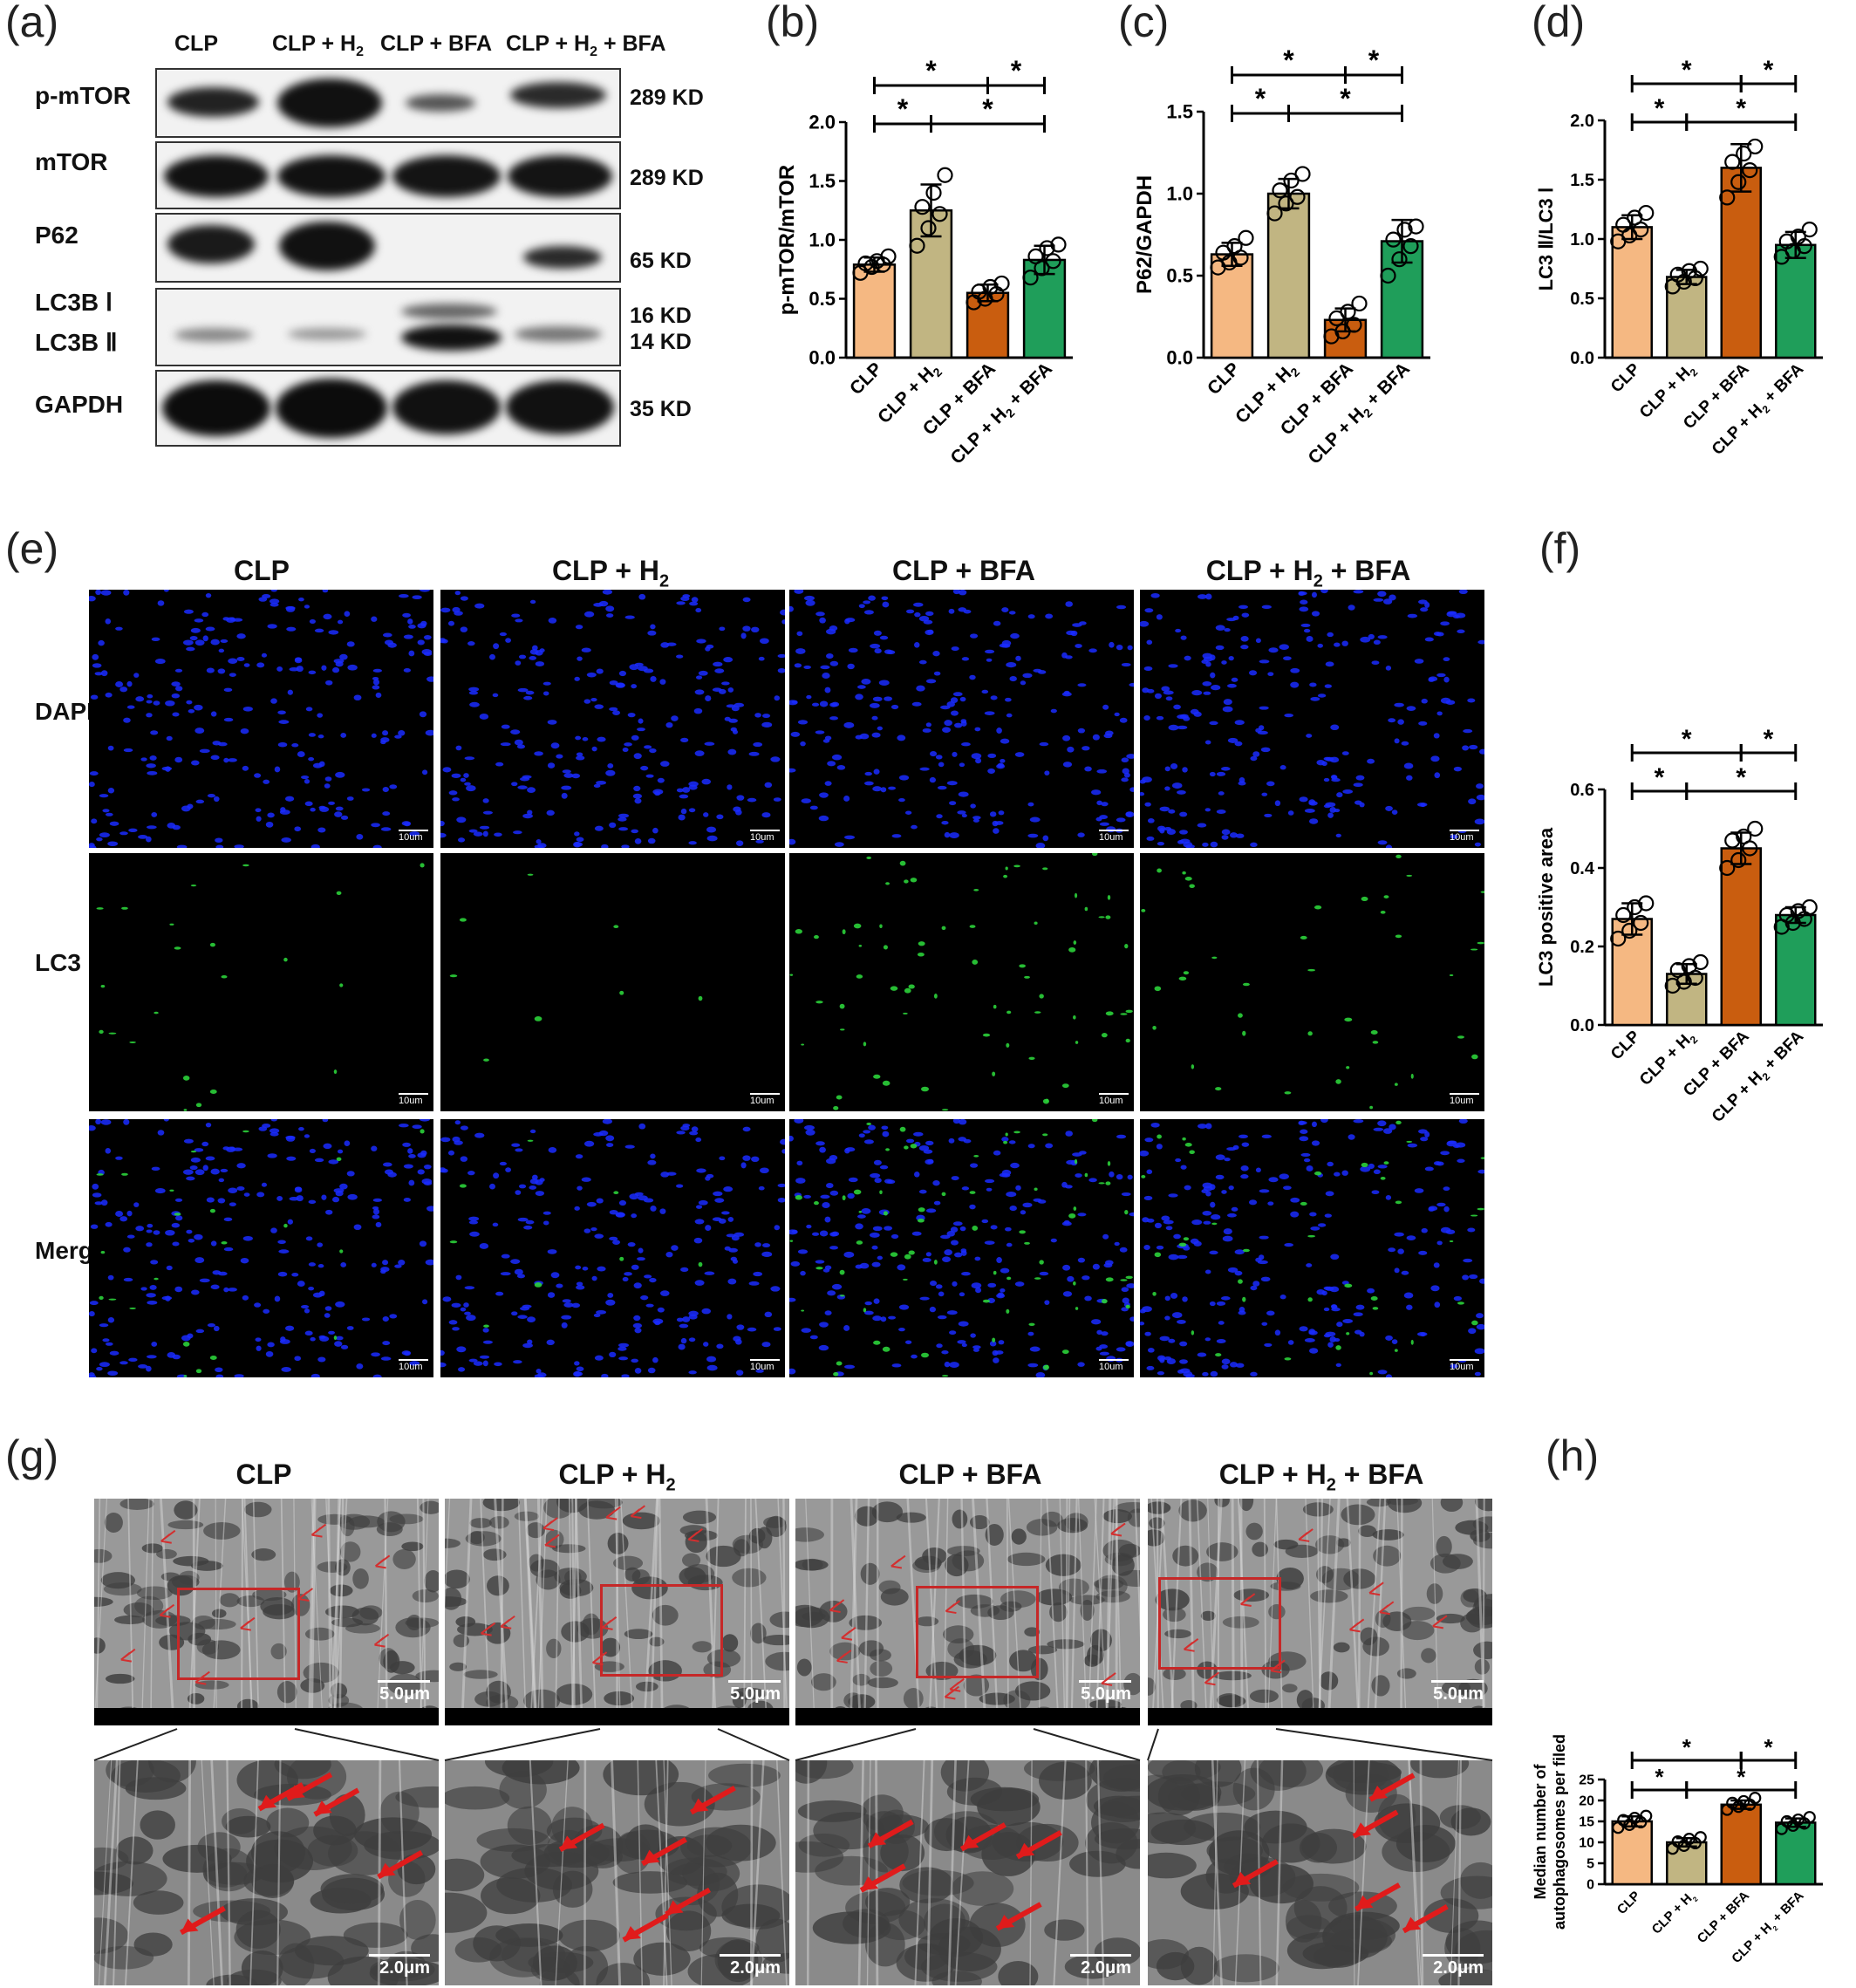 The height and width of the screenshot is (1988, 1856). Describe the element at coordinates (262, 570) in the screenshot. I see `fl-head-clp: CLP` at that location.